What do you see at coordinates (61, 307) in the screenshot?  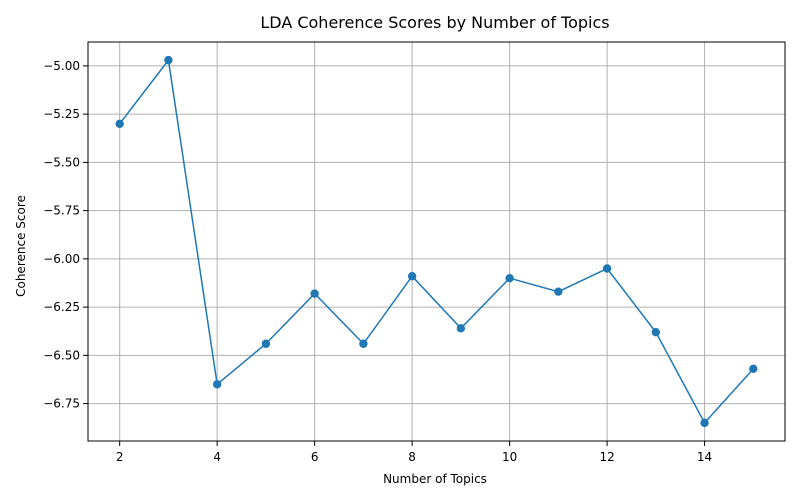 I see `y-tick-label: −6.25` at bounding box center [61, 307].